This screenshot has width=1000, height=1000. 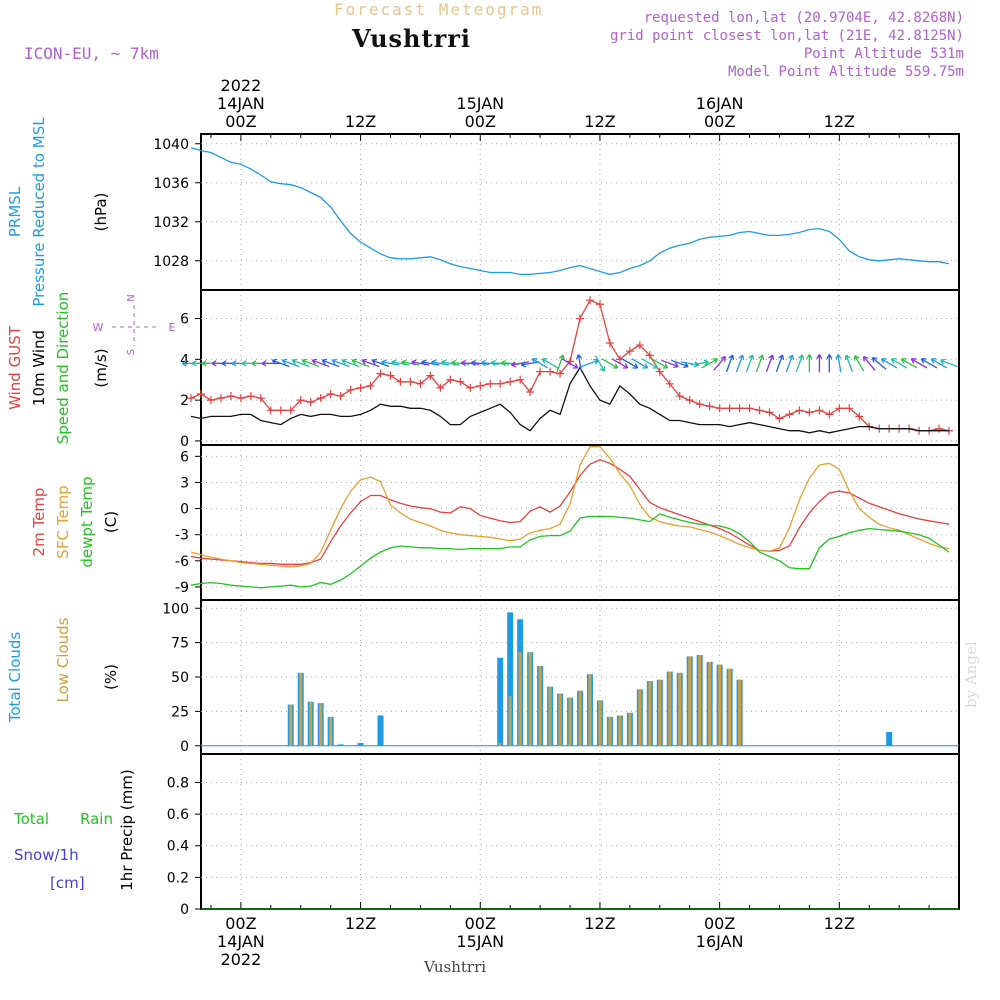 What do you see at coordinates (184, 457) in the screenshot?
I see `y-tick-label: 6` at bounding box center [184, 457].